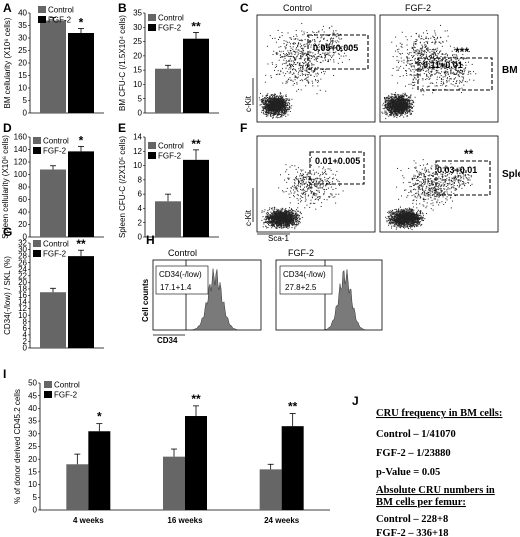 The width and height of the screenshot is (520, 537). What do you see at coordinates (4, 374) in the screenshot?
I see `panel-letter-i: I` at bounding box center [4, 374].